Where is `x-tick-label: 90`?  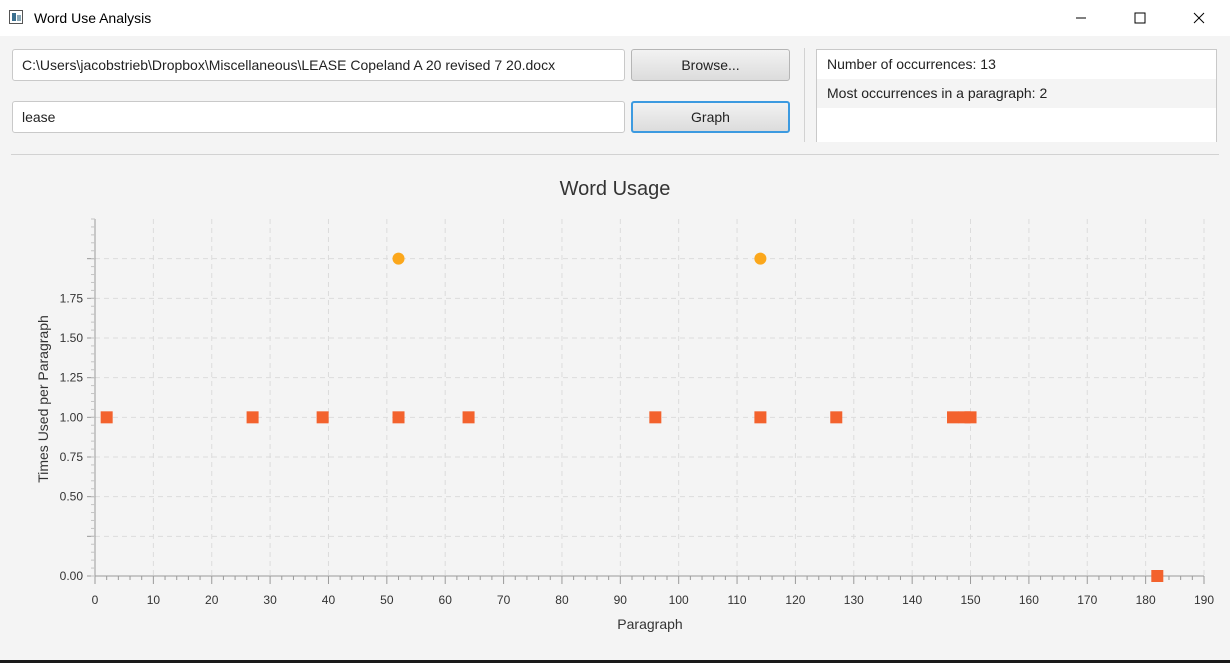
x-tick-label: 90 is located at coordinates (621, 600).